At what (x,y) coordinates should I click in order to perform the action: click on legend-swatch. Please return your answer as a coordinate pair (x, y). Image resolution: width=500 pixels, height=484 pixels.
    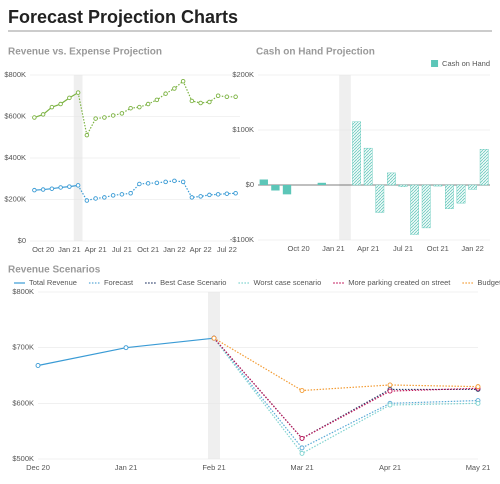
    Looking at the image, I should click on (435, 63).